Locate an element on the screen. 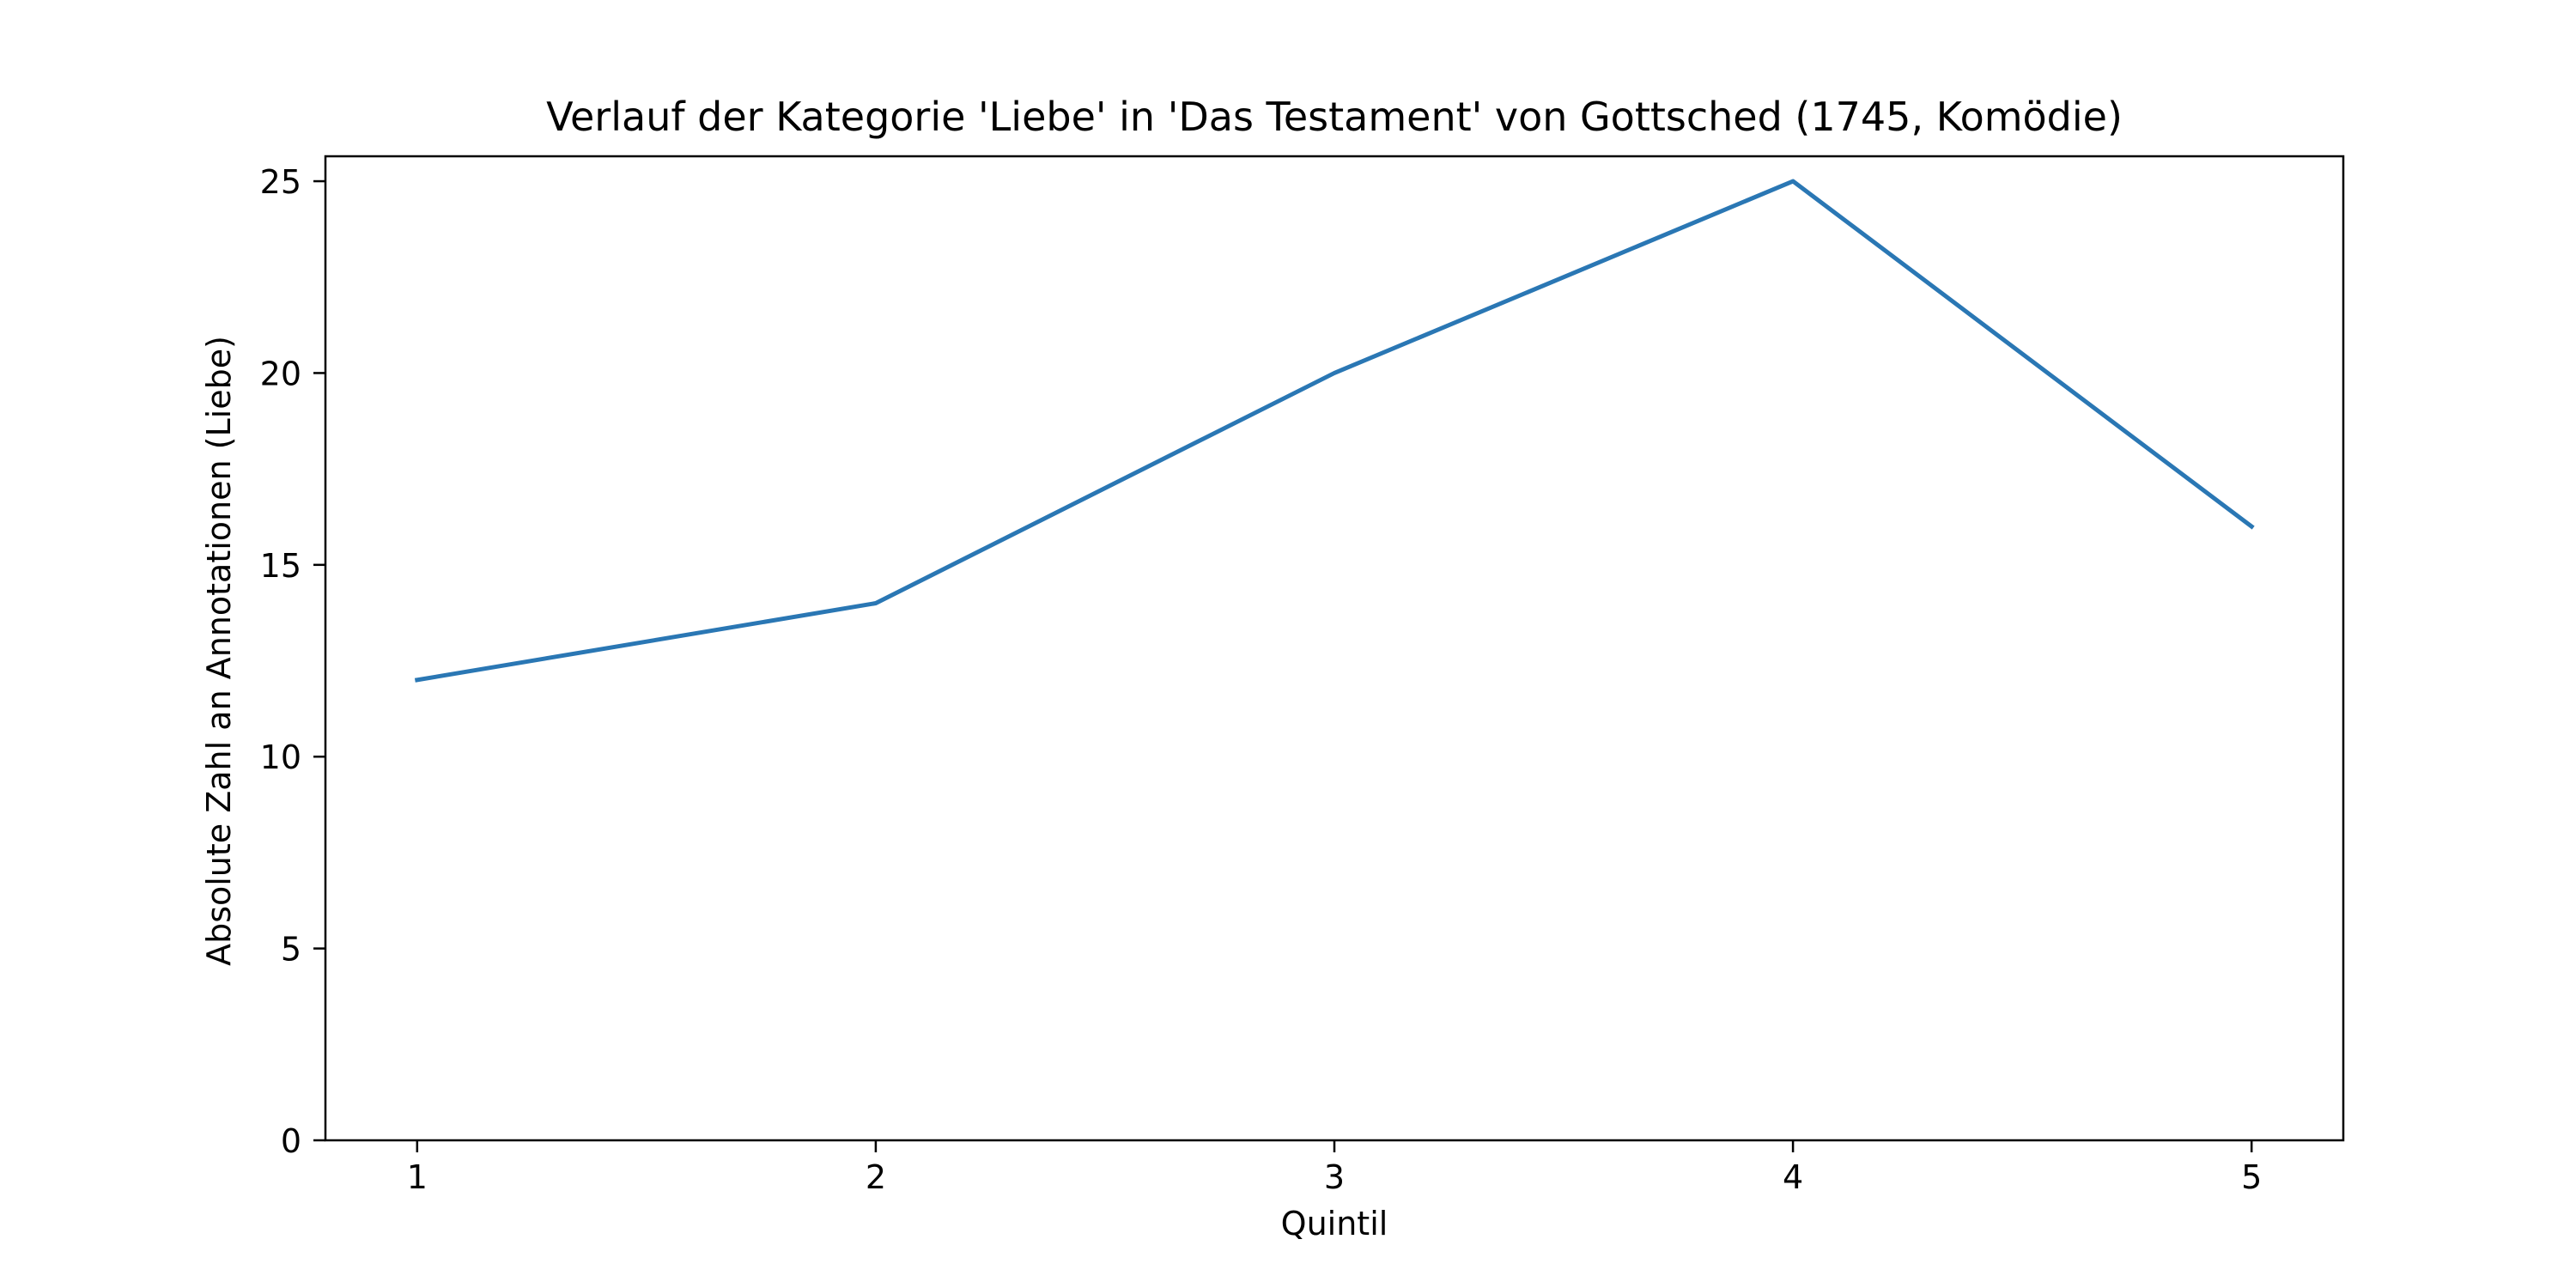  y-tick-label-25: 25 is located at coordinates (280, 182).